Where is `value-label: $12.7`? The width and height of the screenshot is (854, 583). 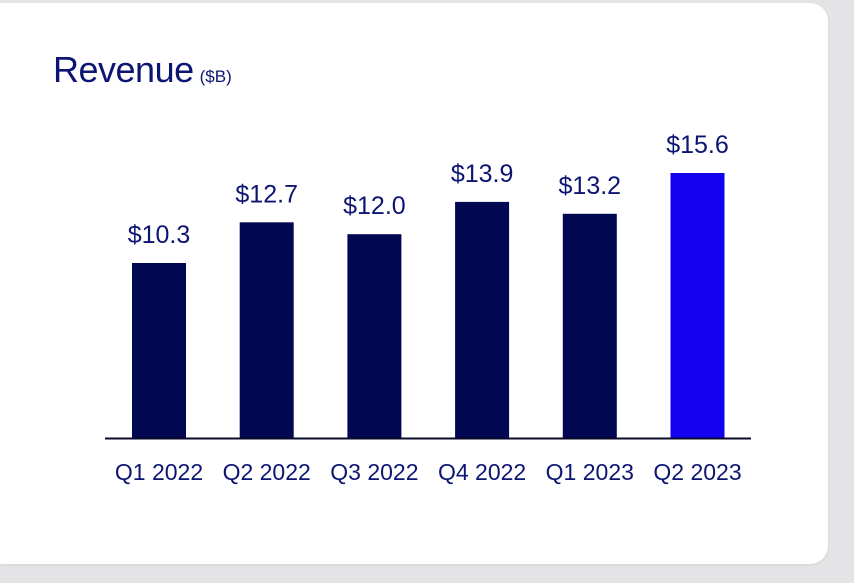 value-label: $12.7 is located at coordinates (266, 194).